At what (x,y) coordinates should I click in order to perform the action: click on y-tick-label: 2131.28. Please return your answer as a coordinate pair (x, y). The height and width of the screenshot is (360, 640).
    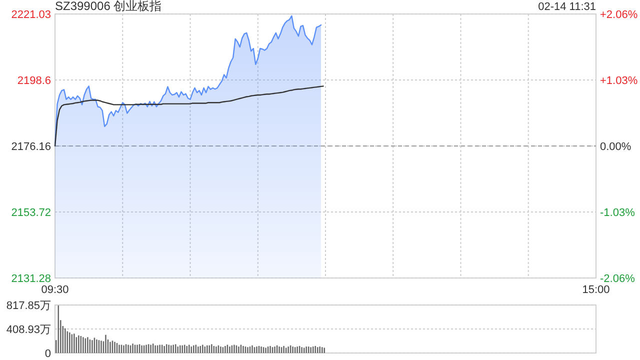
    Looking at the image, I should click on (31, 279).